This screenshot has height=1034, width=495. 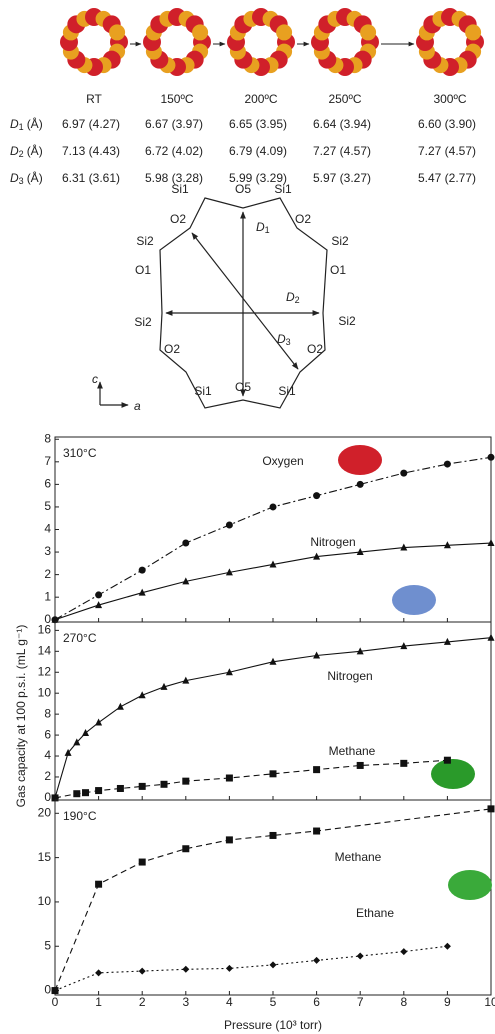 What do you see at coordinates (45, 692) in the screenshot?
I see `y-tick-label: 10` at bounding box center [45, 692].